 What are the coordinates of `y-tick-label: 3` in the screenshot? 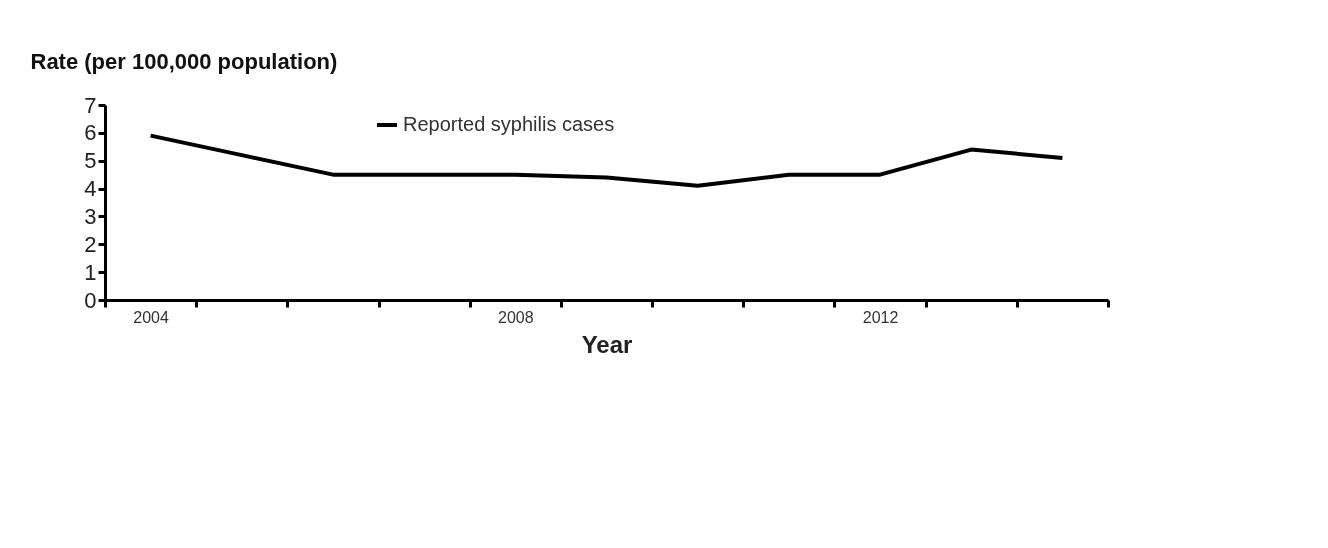 It's located at (90, 216).